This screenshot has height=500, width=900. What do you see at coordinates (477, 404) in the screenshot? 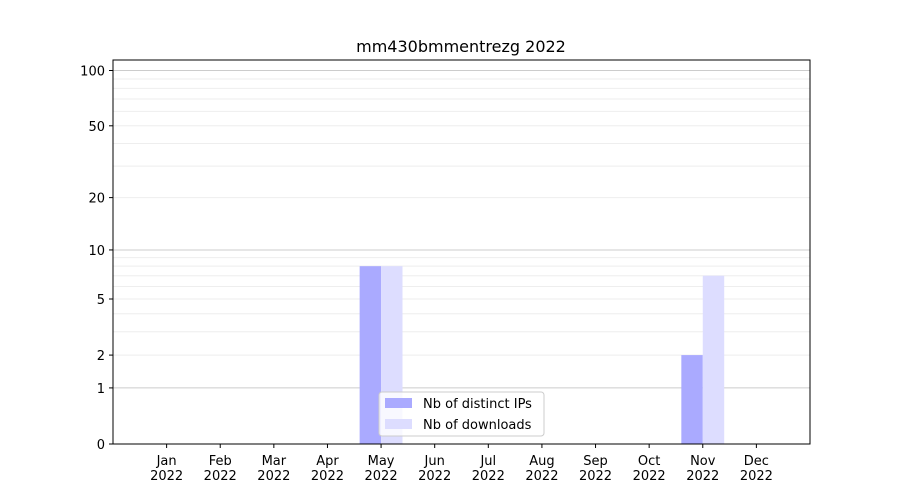
I see `legend-label: Nb of distinct IPs` at bounding box center [477, 404].